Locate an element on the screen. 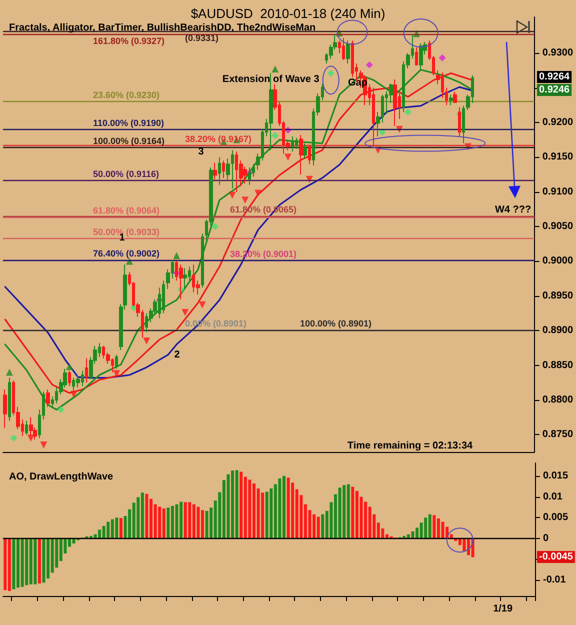 This screenshot has width=576, height=625. ref-line-label: 100.00% (0.8901) is located at coordinates (336, 323).